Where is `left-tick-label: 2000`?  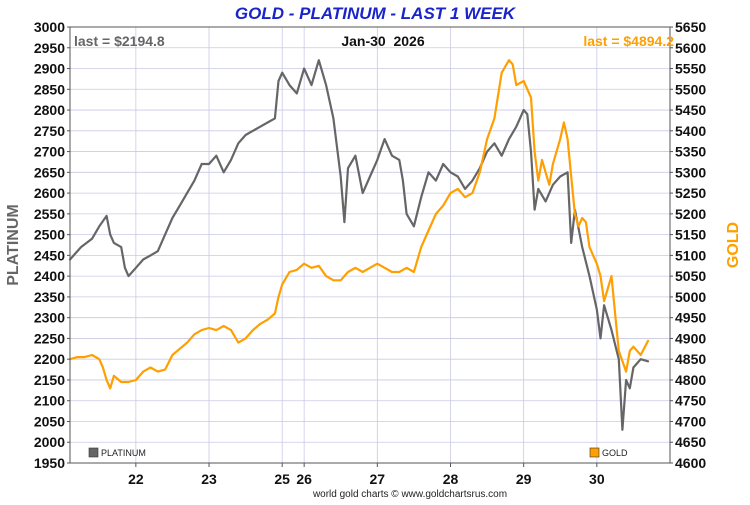
left-tick-label: 2000 is located at coordinates (49, 442).